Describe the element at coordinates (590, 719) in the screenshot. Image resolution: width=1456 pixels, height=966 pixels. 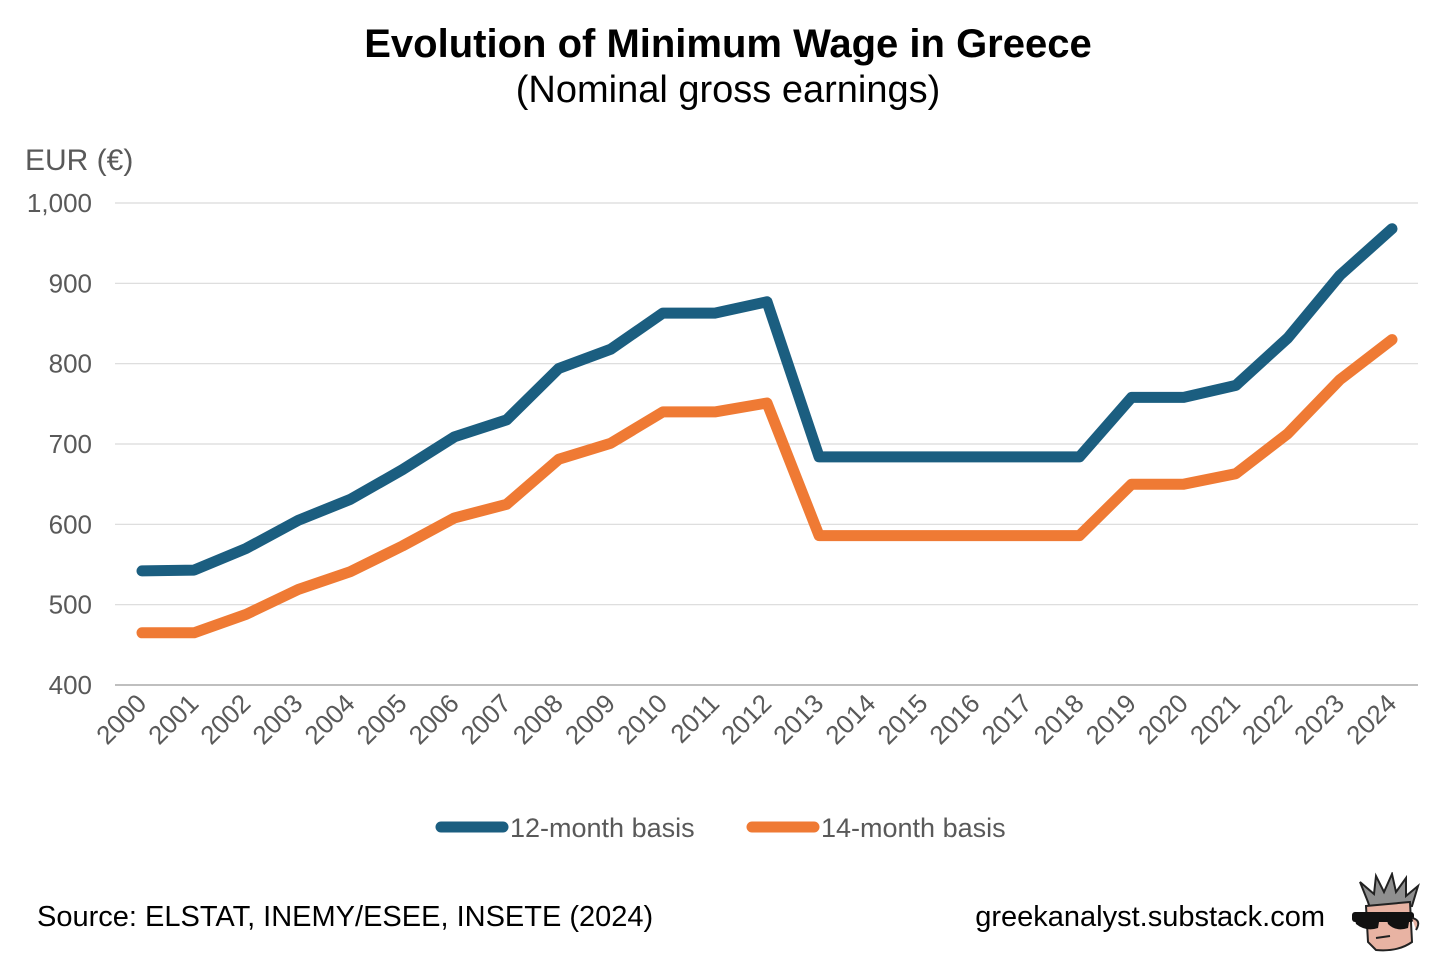
I see `x-tick-label: 2009` at that location.